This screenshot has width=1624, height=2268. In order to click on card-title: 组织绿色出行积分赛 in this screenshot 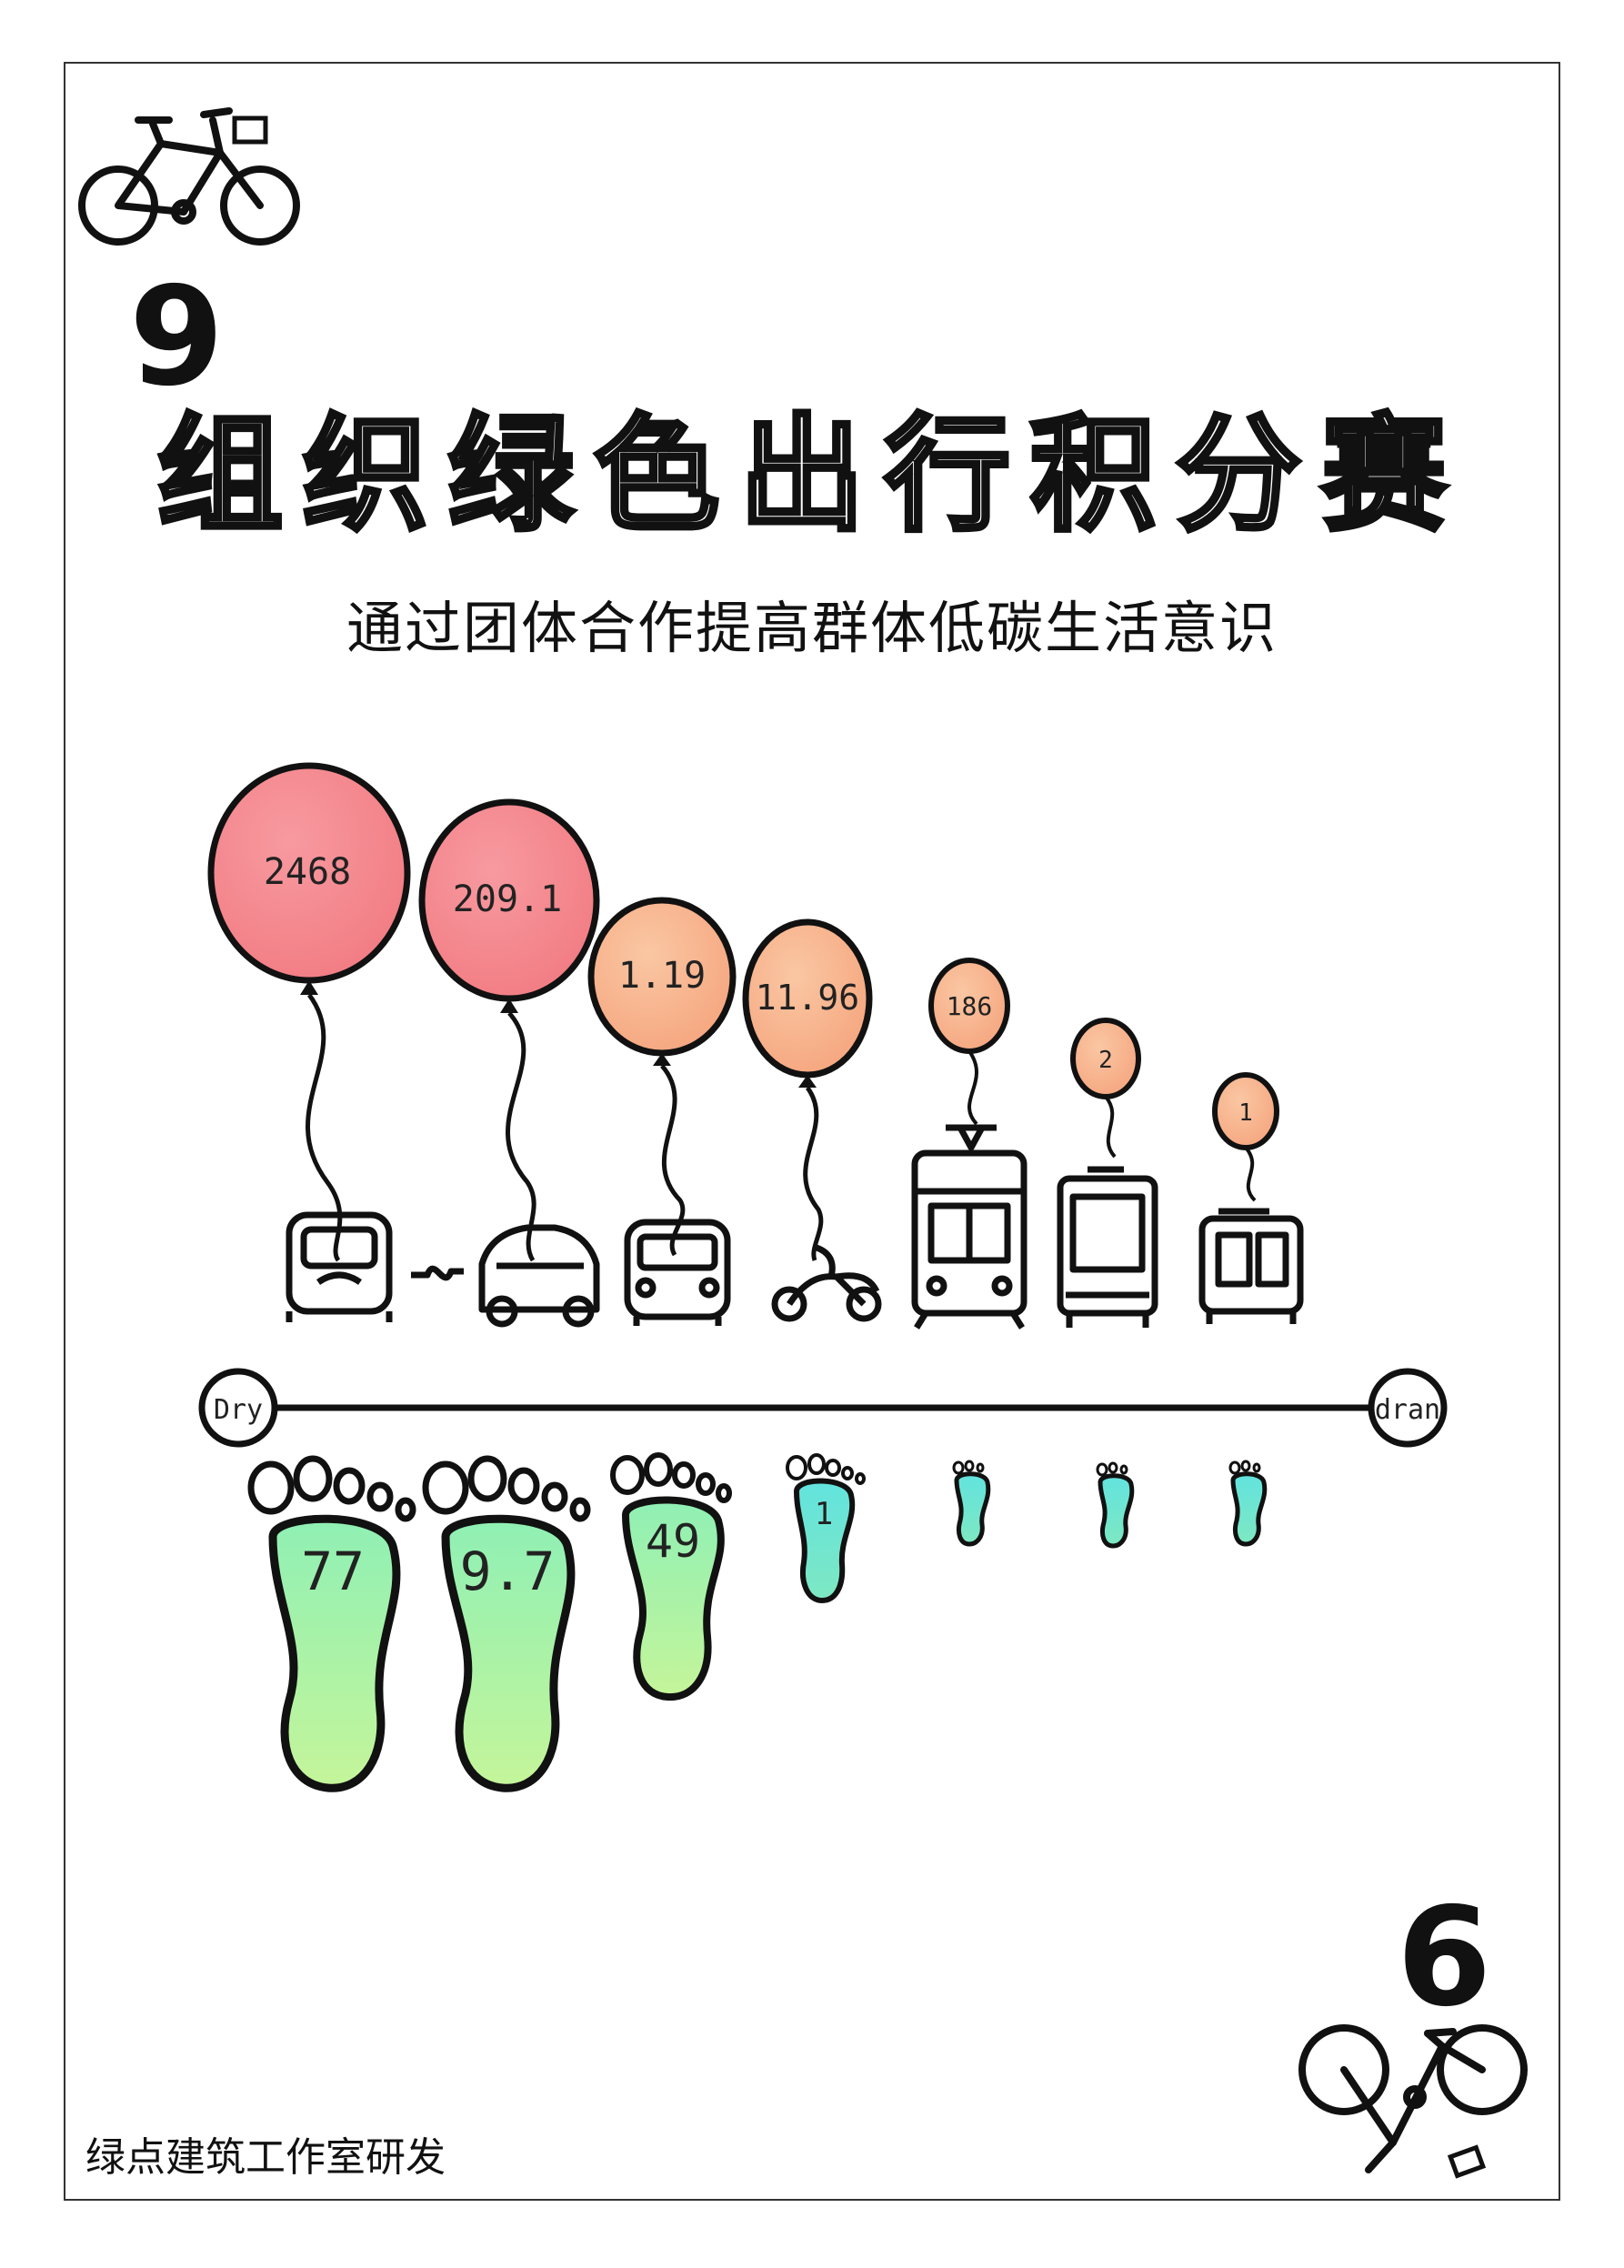, I will do `click(811, 475)`.